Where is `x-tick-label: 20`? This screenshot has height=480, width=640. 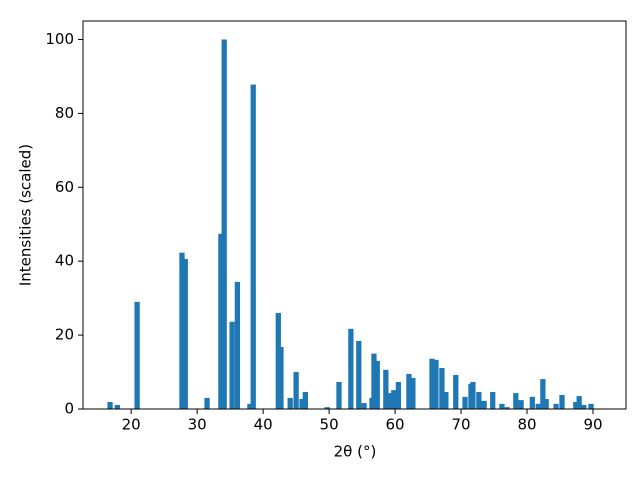 x-tick-label: 20 is located at coordinates (131, 425).